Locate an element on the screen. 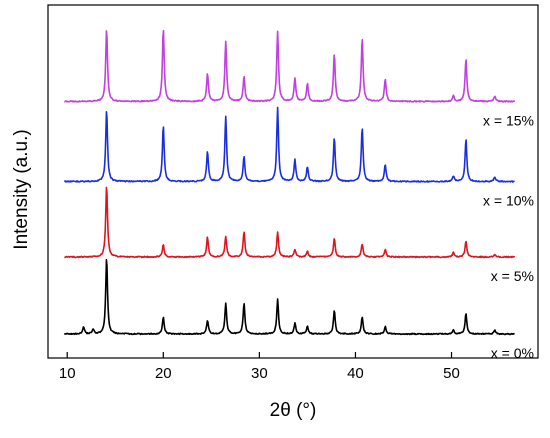 The height and width of the screenshot is (438, 550). x-ticks-layer: 10 20 30 40 50 is located at coordinates (259, 367).